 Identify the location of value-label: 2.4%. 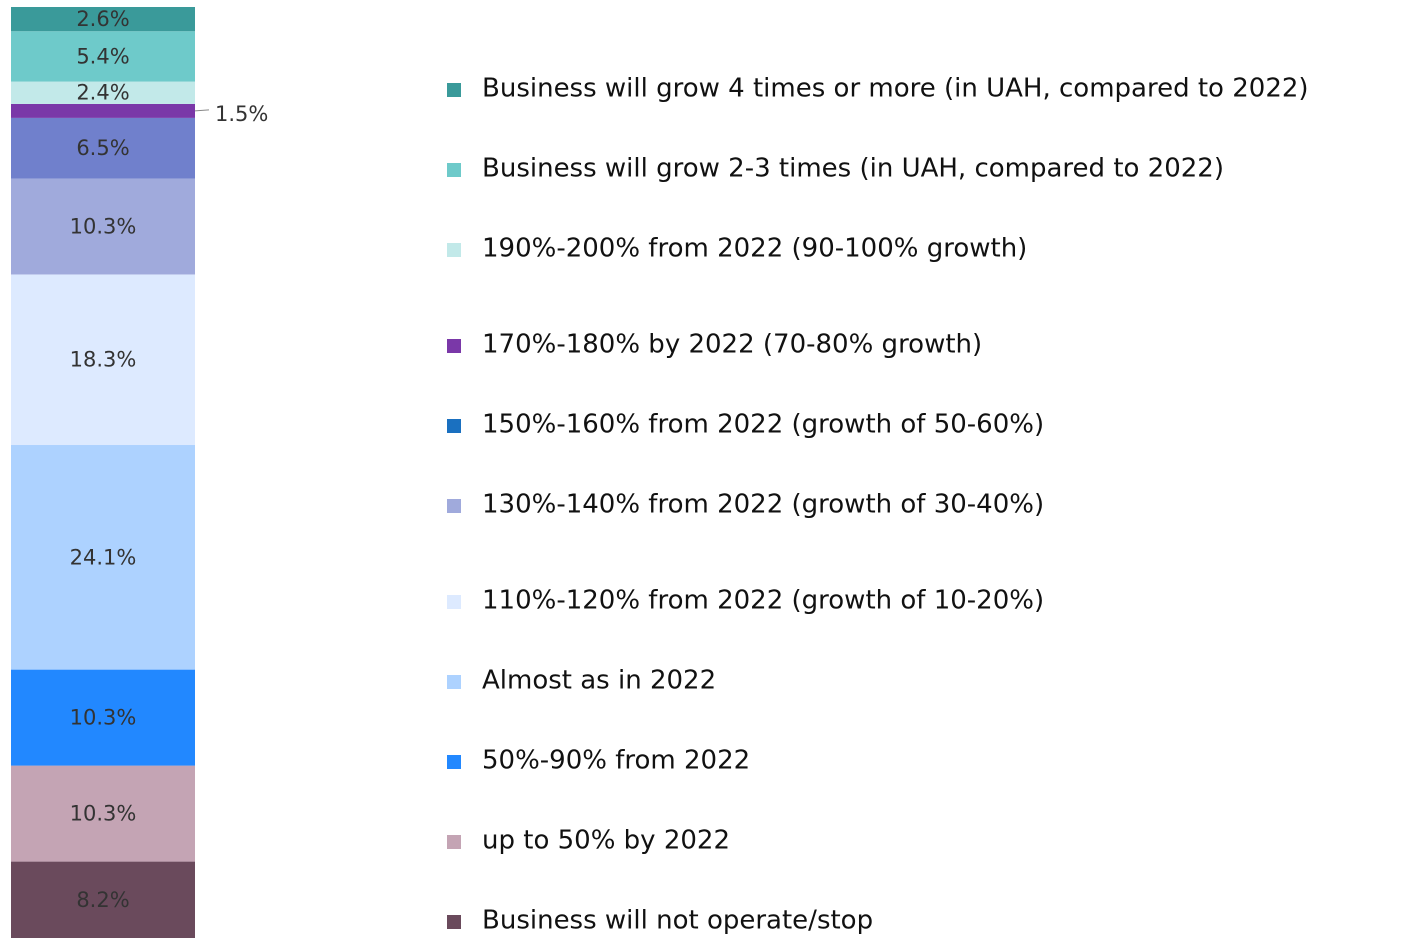
(102, 93).